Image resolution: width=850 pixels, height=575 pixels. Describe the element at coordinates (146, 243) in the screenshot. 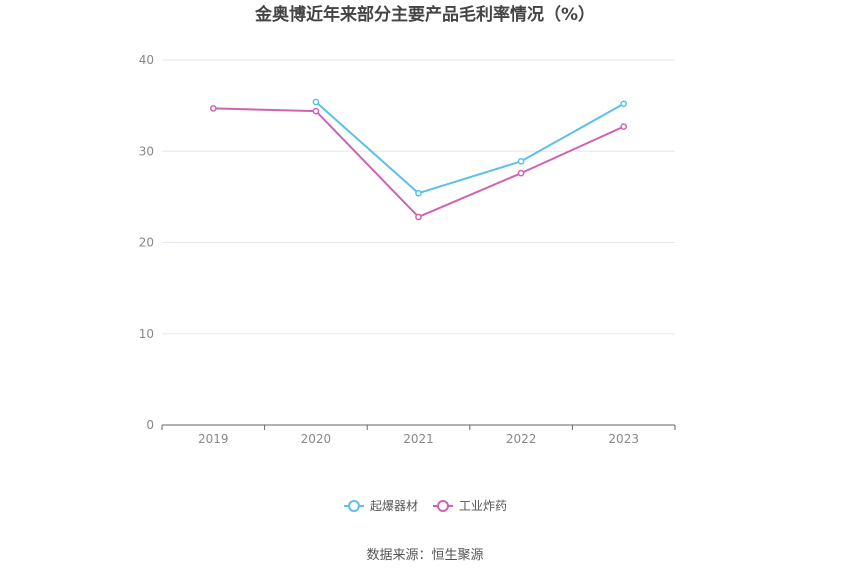

I see `y-tick-label: 20` at that location.